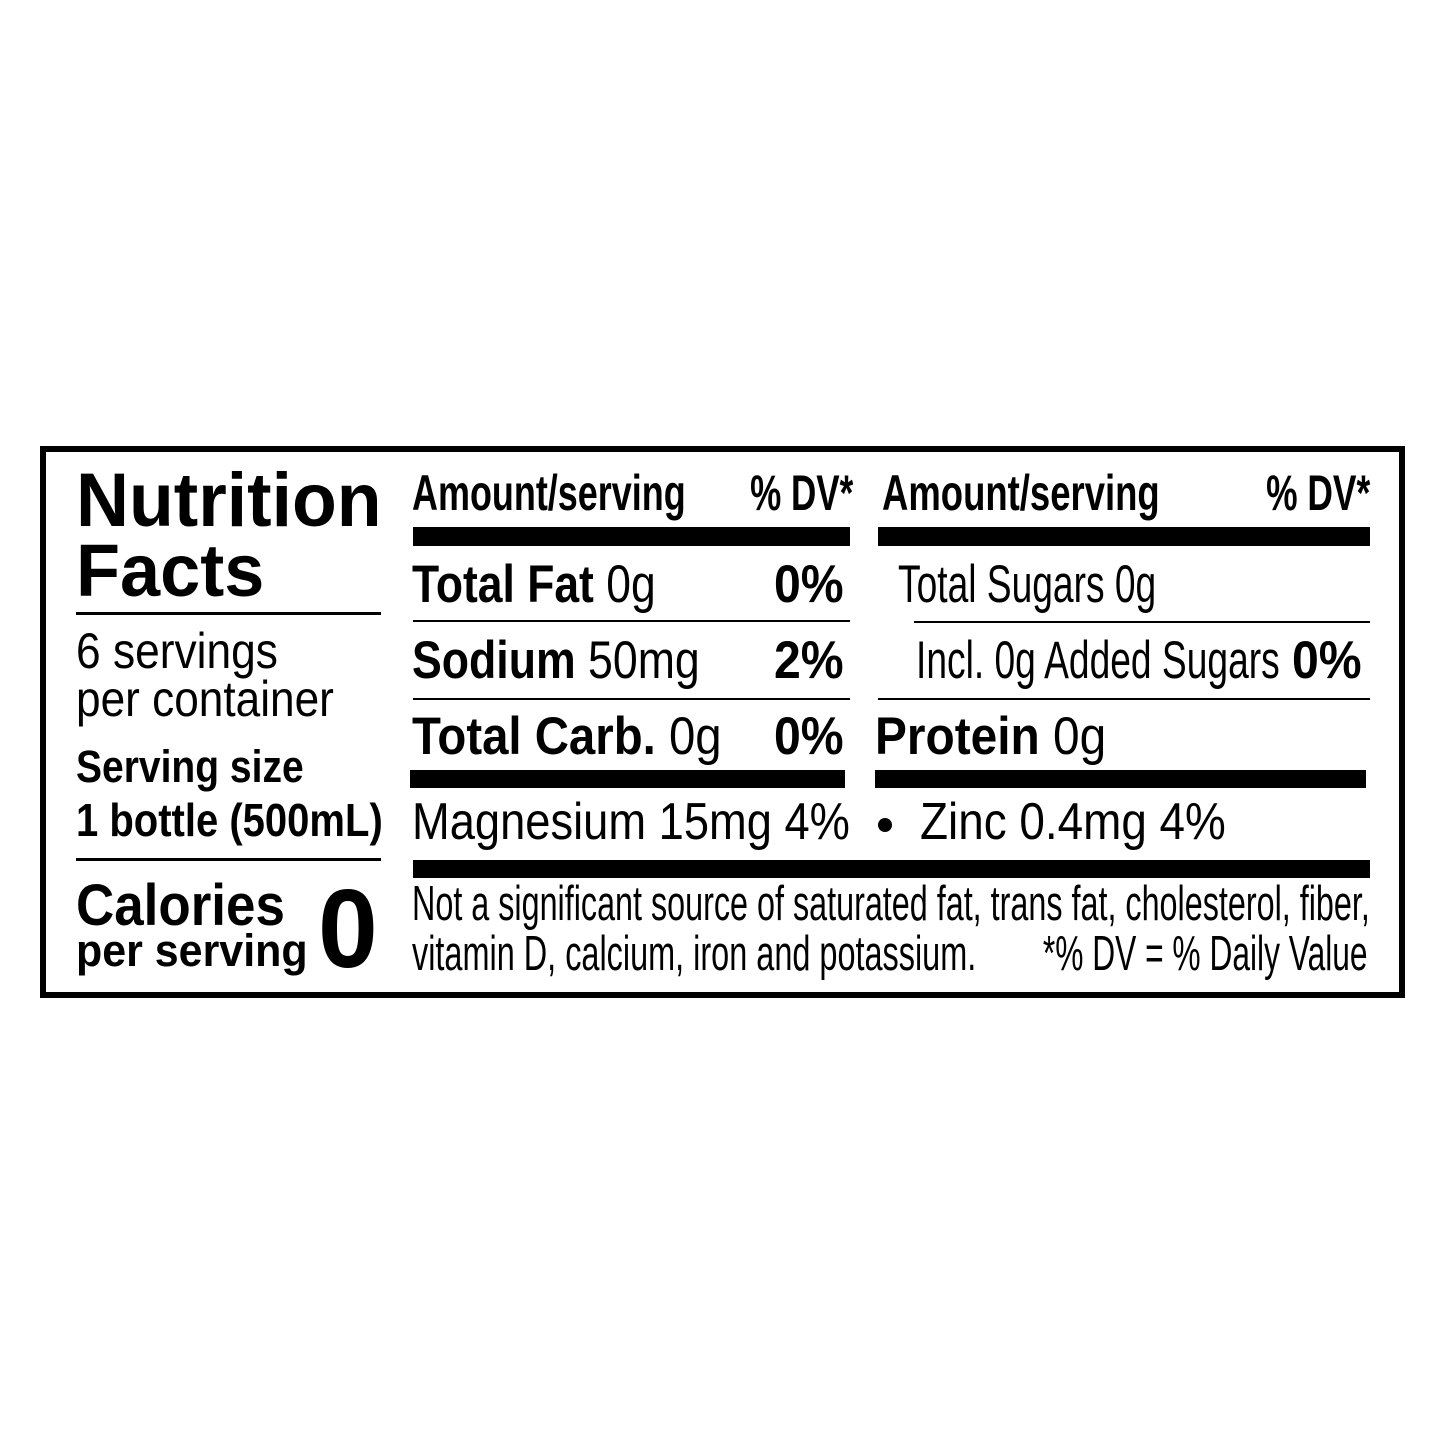  Describe the element at coordinates (180, 905) in the screenshot. I see `calories-label: Calories` at that location.